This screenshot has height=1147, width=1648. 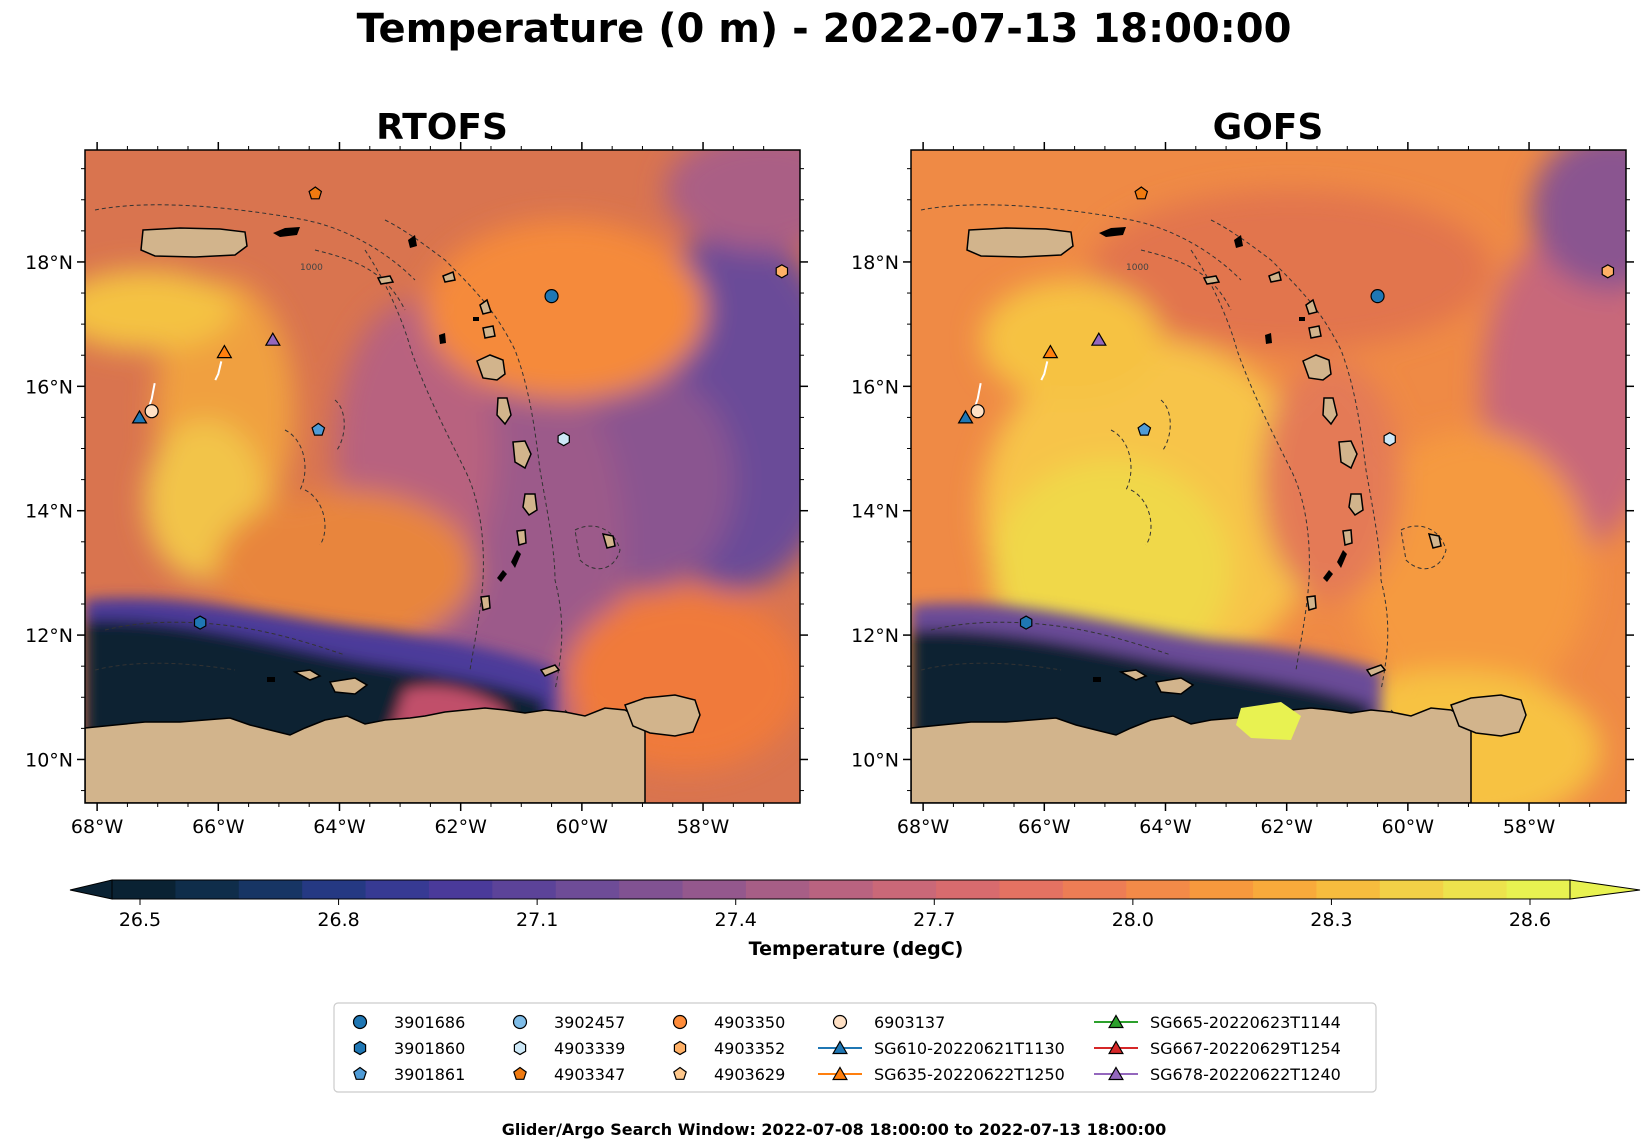 What do you see at coordinates (969, 1074) in the screenshot?
I see `legend-label: SG635-20220622T1250` at bounding box center [969, 1074].